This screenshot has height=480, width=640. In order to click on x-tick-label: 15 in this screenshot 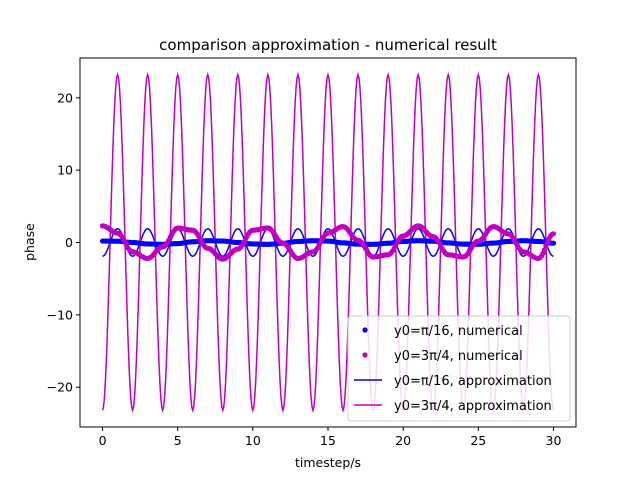, I will do `click(328, 440)`.